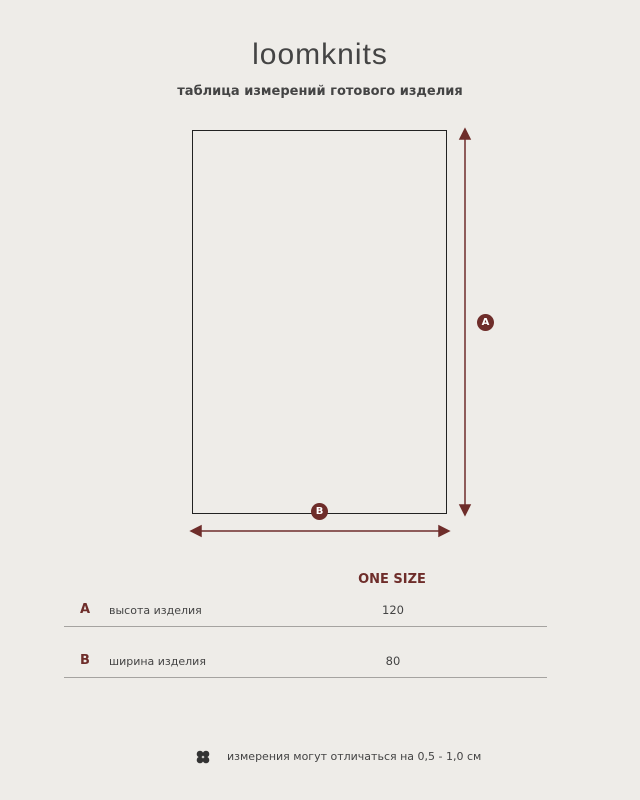  Describe the element at coordinates (465, 133) in the screenshot. I see `arrow-head-up` at that location.